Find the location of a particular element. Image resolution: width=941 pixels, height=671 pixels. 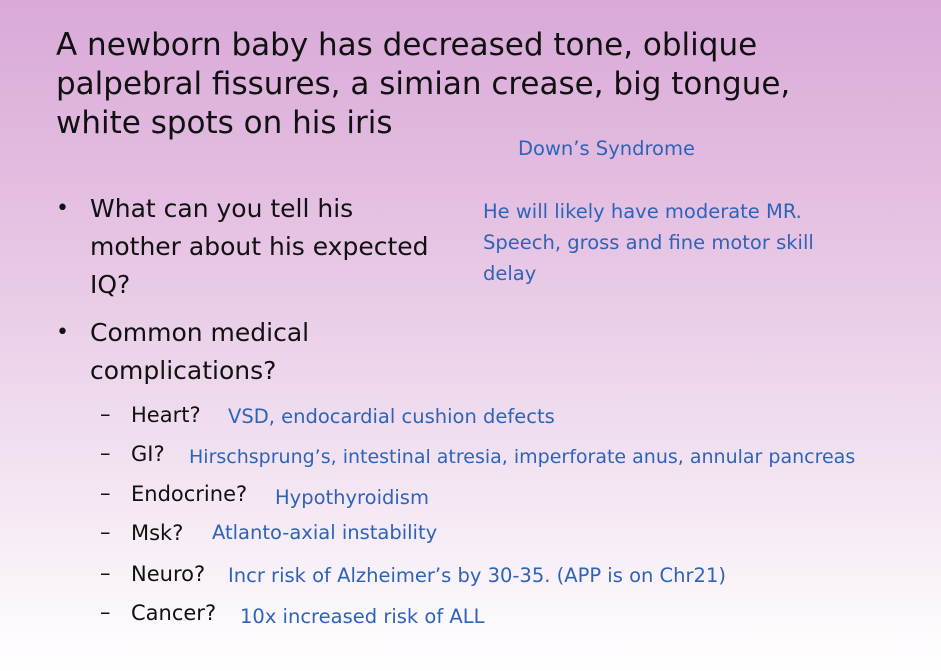

answer-line: Speech, gross and fine motor skill is located at coordinates (648, 242).